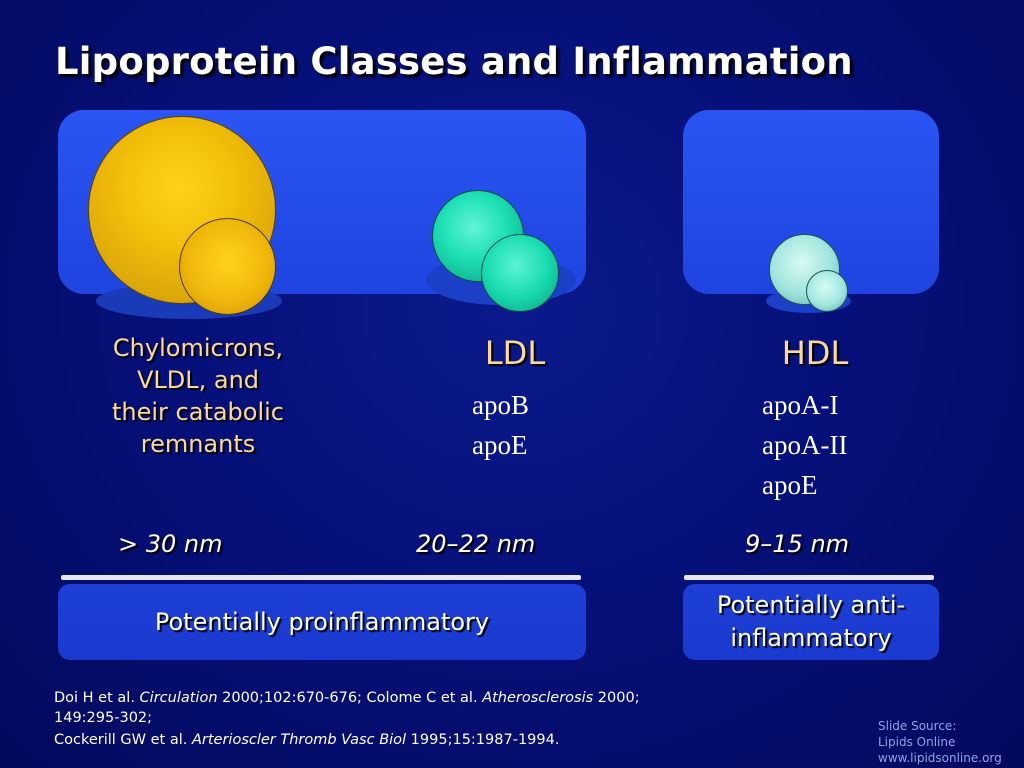  I want to click on apolipoprotein-item: apoA-I, so click(800, 405).